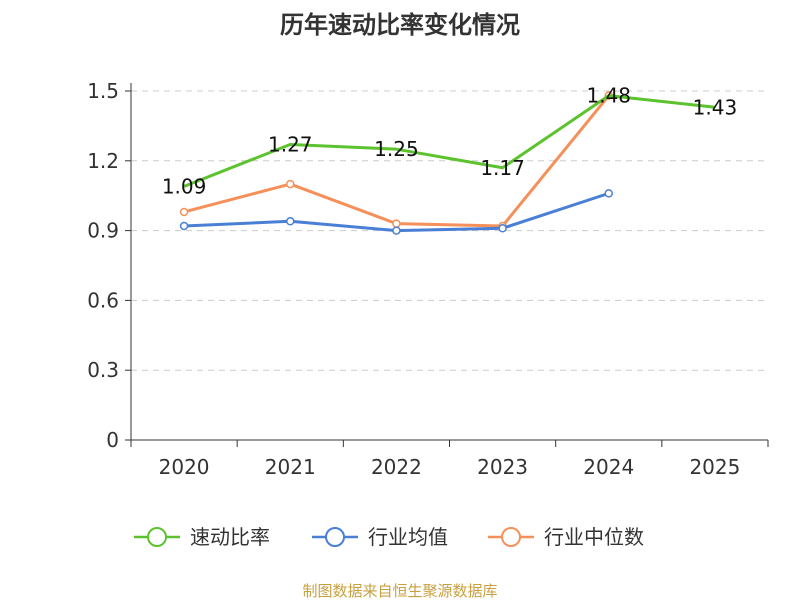  I want to click on data-label: 1.43, so click(715, 107).